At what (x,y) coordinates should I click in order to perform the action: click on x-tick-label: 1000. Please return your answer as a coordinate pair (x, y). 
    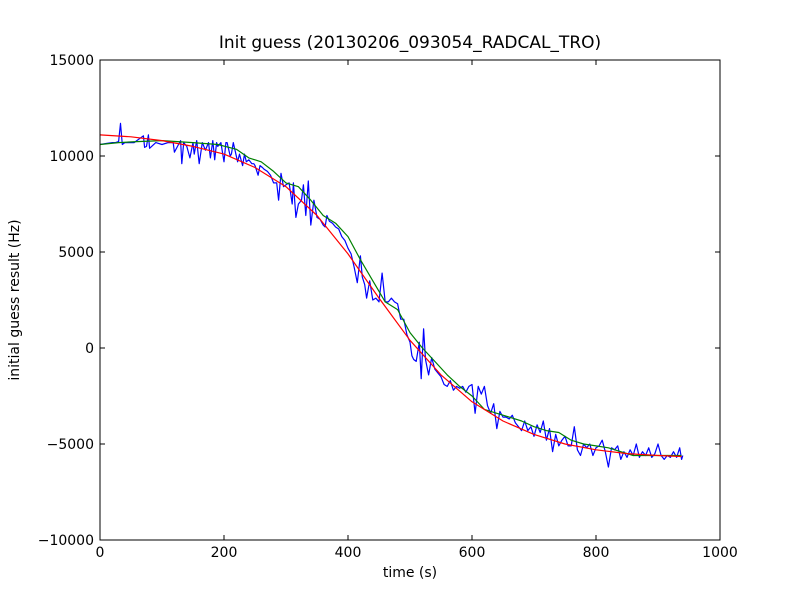
    Looking at the image, I should click on (720, 553).